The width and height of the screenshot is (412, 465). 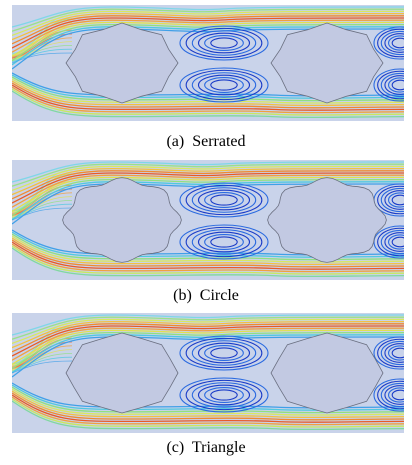 What do you see at coordinates (206, 447) in the screenshot?
I see `caption: (c) Triangle` at bounding box center [206, 447].